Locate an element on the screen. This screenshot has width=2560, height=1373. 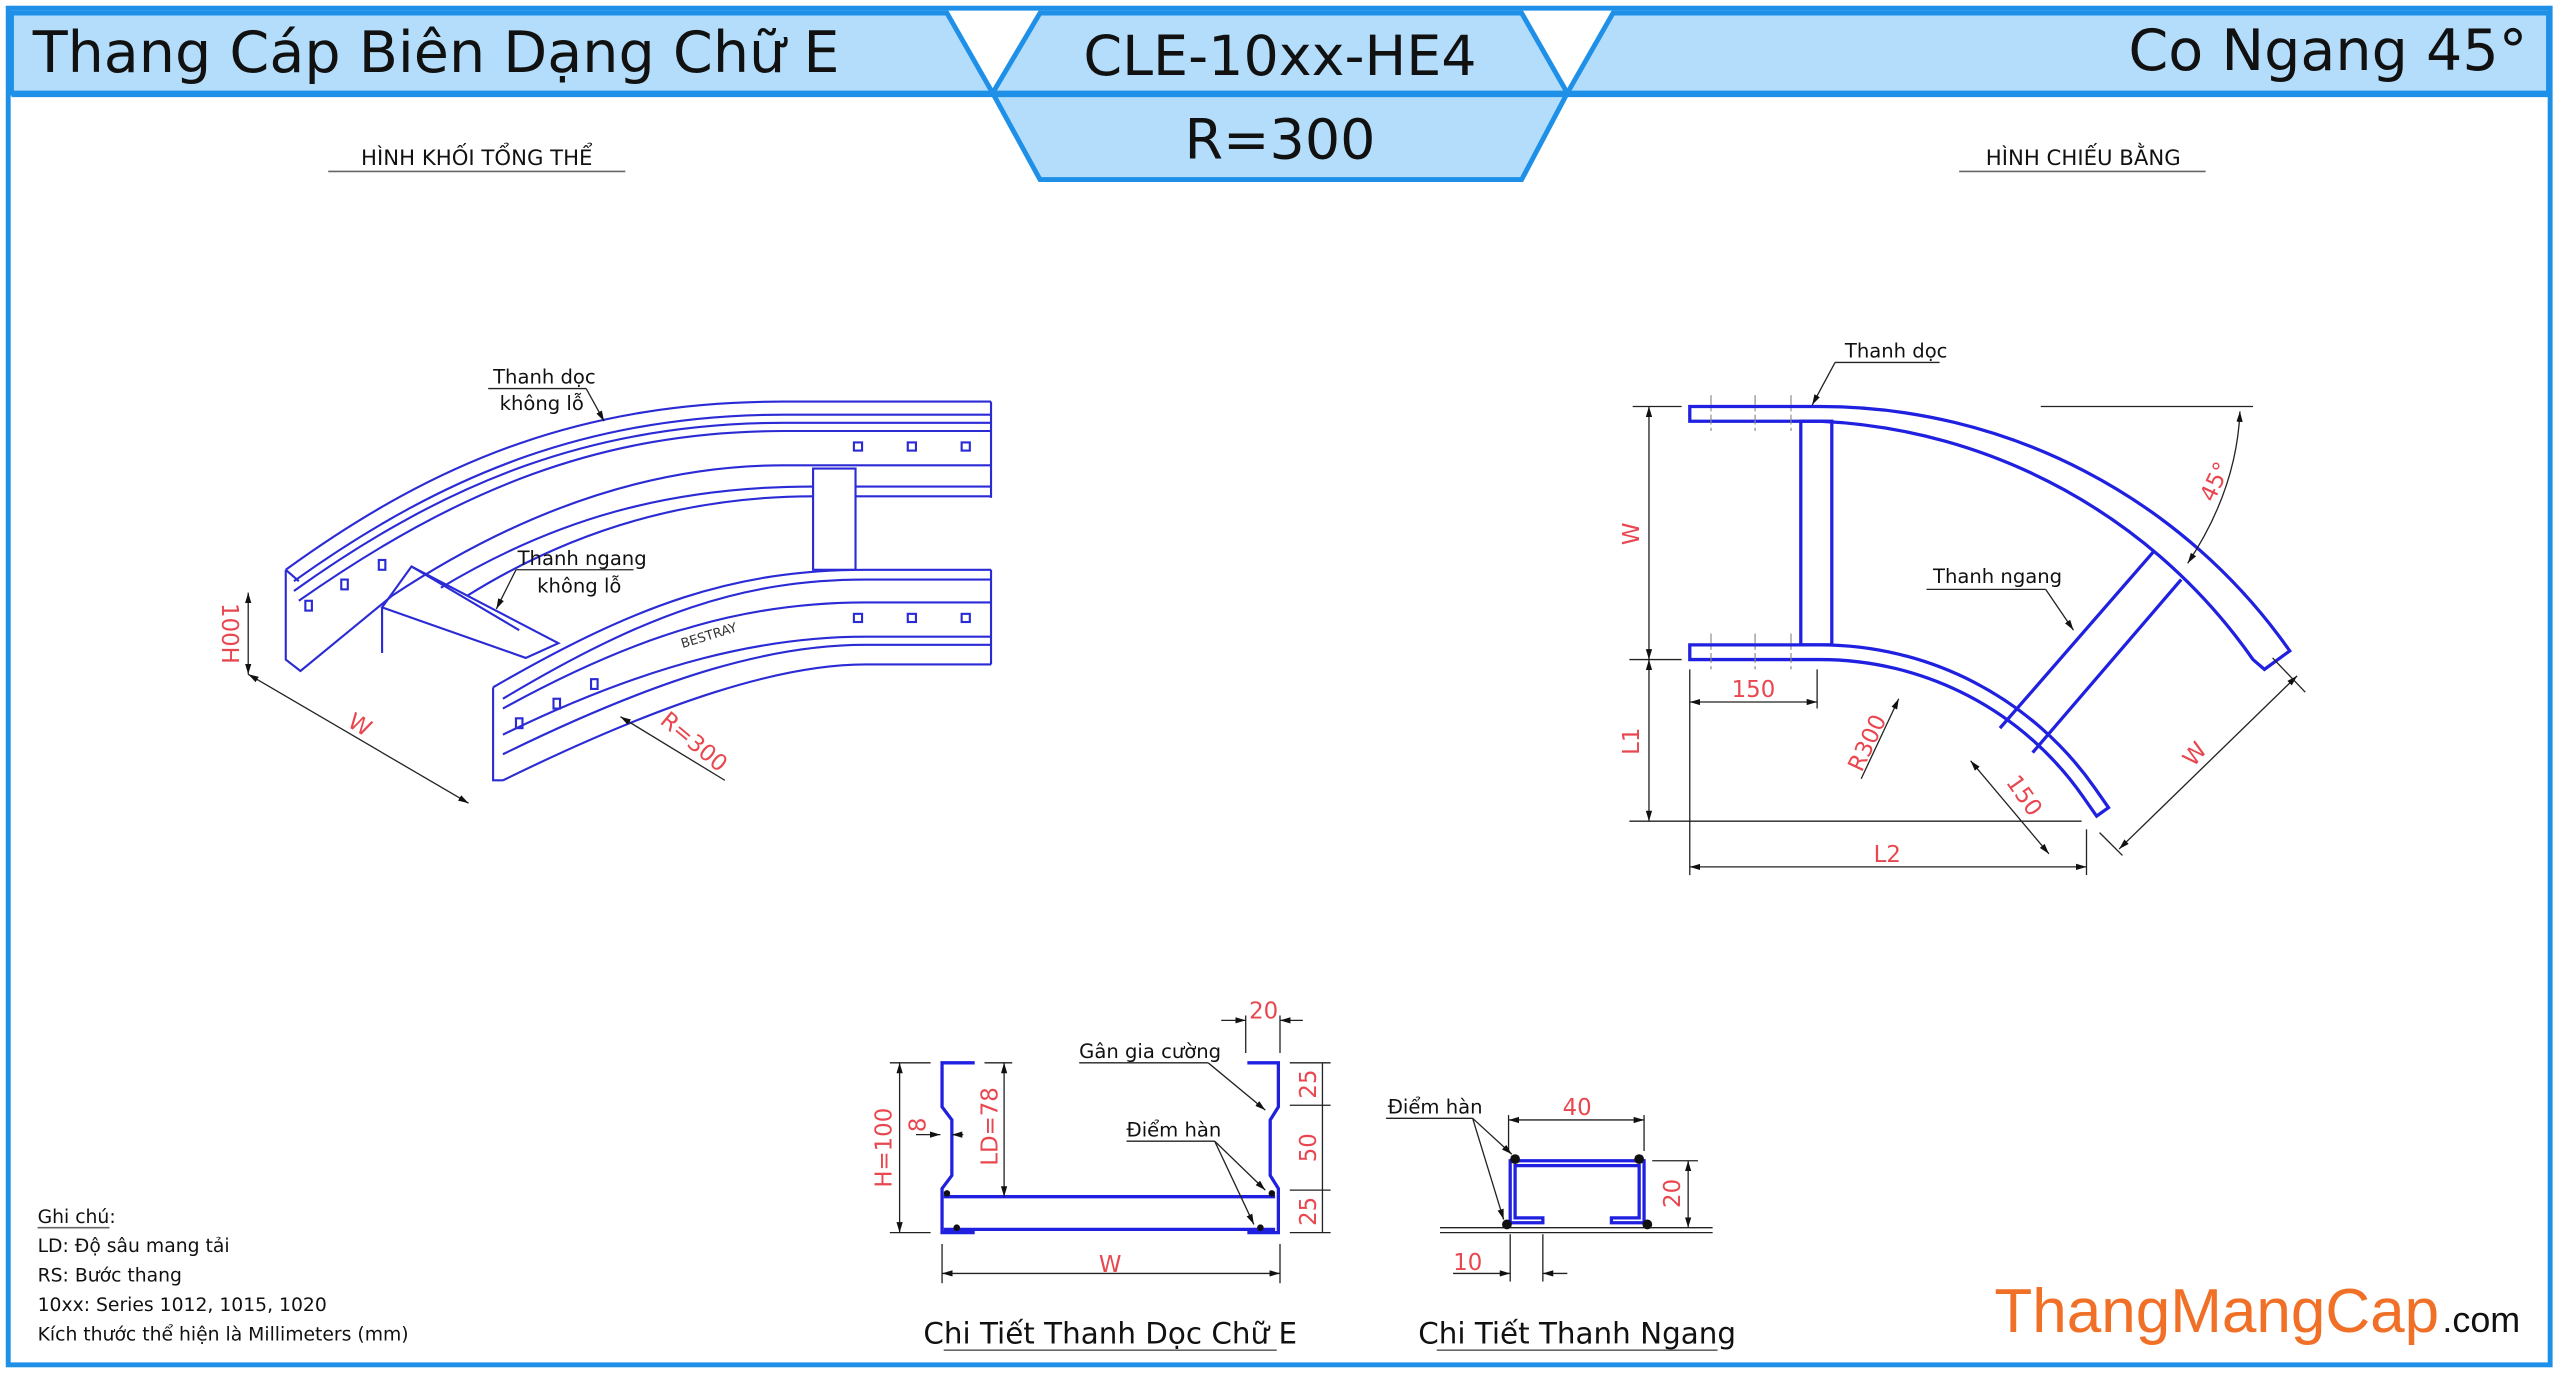
note-line: Kích thước thể hiện là Millimeters (mm) is located at coordinates (223, 1334).